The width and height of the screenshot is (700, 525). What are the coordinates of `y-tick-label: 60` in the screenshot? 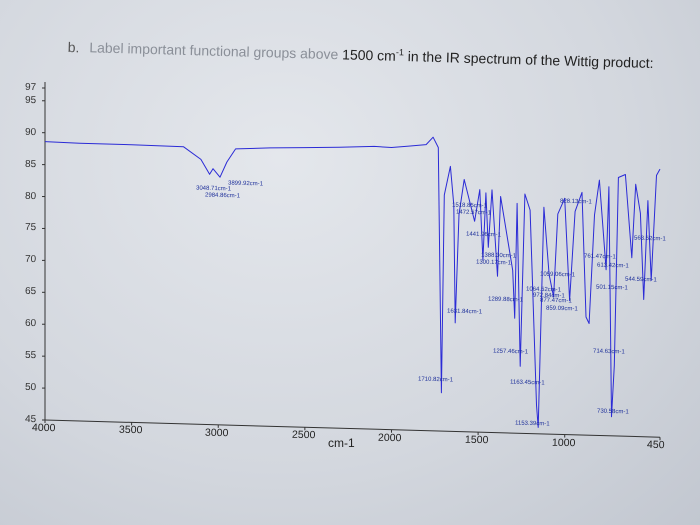 It's located at (30, 323).